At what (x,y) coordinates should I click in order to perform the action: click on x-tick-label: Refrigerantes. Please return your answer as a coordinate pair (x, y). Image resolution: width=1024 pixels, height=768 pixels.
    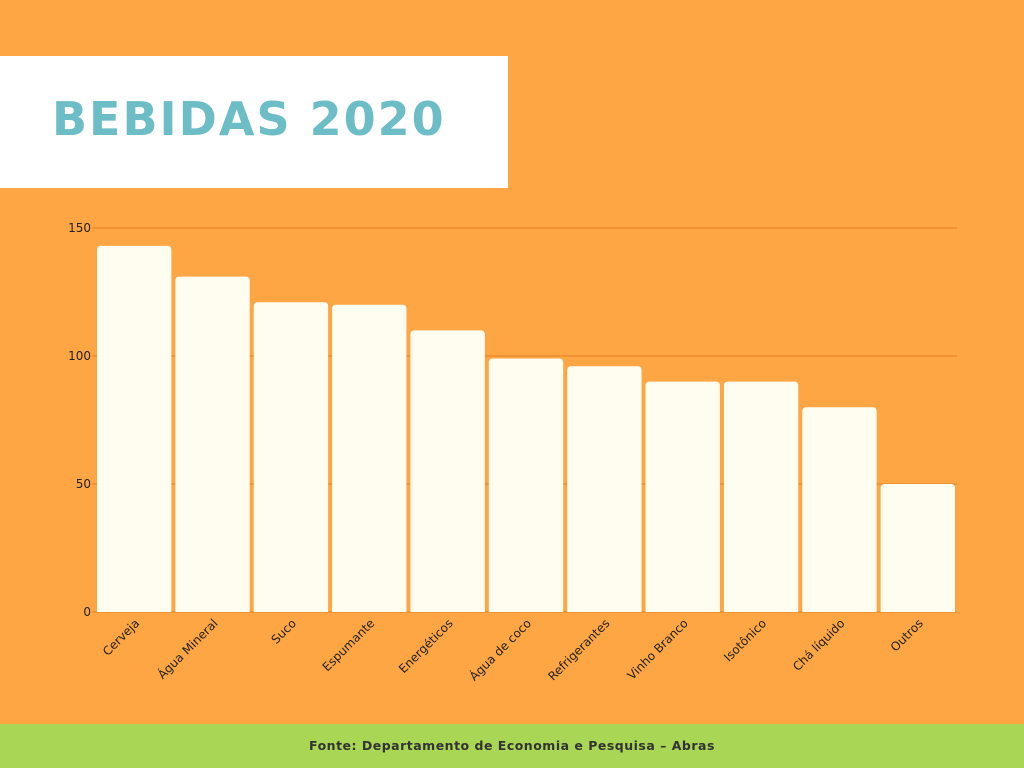
    Looking at the image, I should click on (578, 649).